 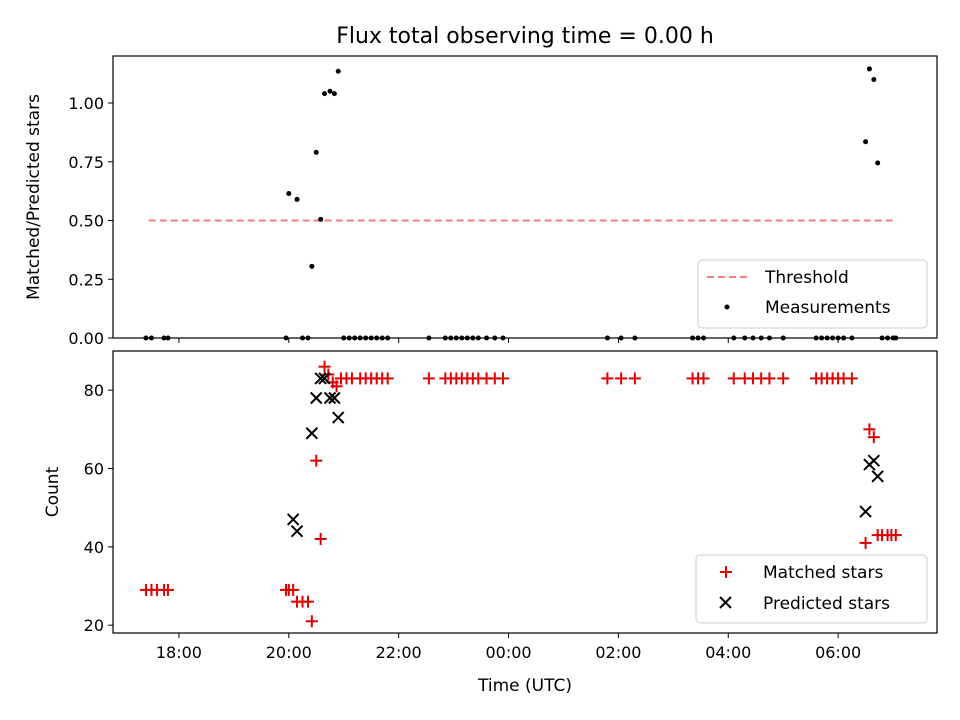 I want to click on top-legend: Threshold Measurements, so click(x=812, y=294).